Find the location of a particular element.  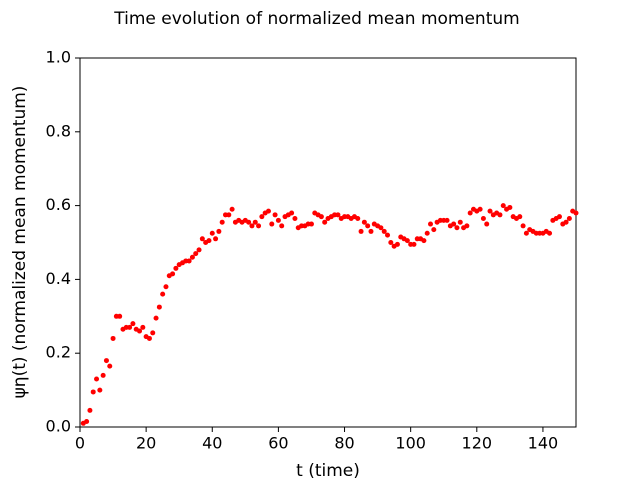

x-tick-label: 0 is located at coordinates (80, 443).